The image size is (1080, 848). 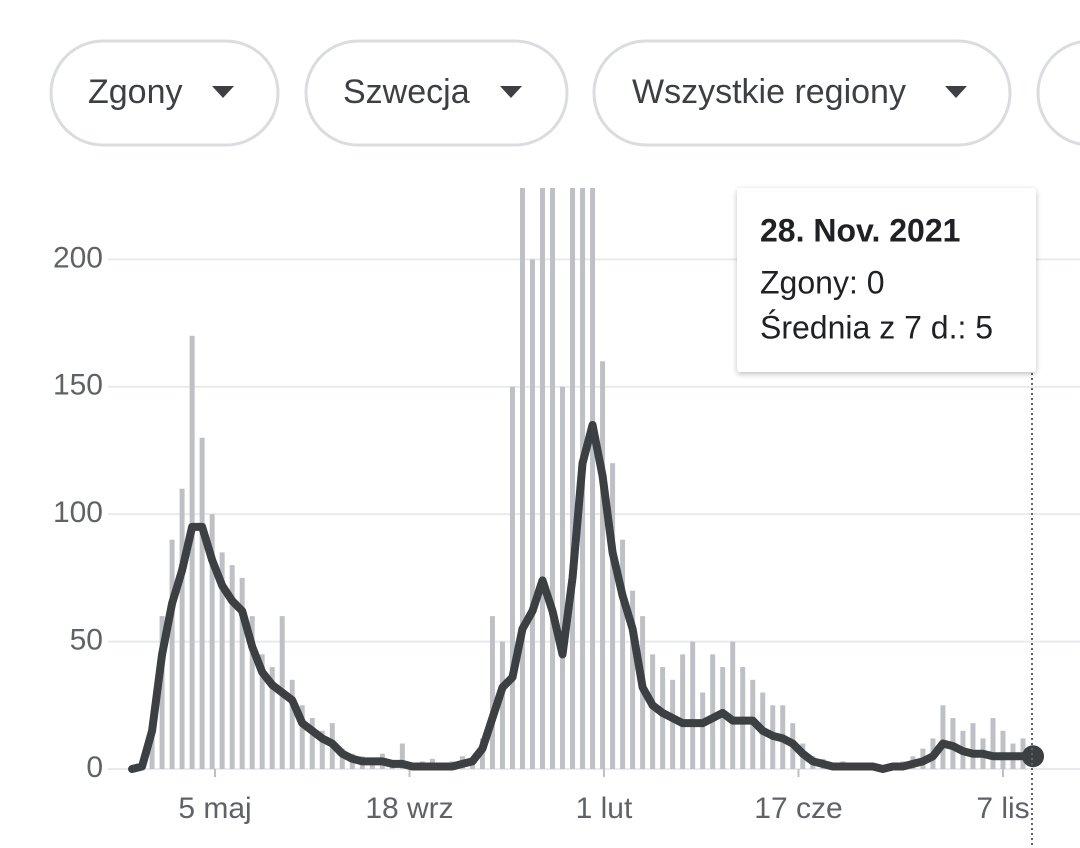 I want to click on chip-label: Wszystkie regiony, so click(x=769, y=92).